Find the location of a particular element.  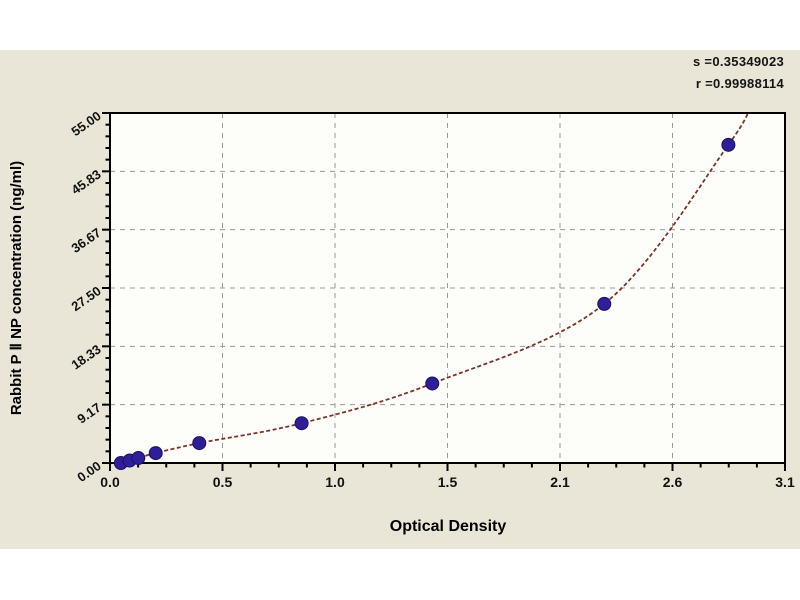

x-axis-title: Optical Density is located at coordinates (448, 526).